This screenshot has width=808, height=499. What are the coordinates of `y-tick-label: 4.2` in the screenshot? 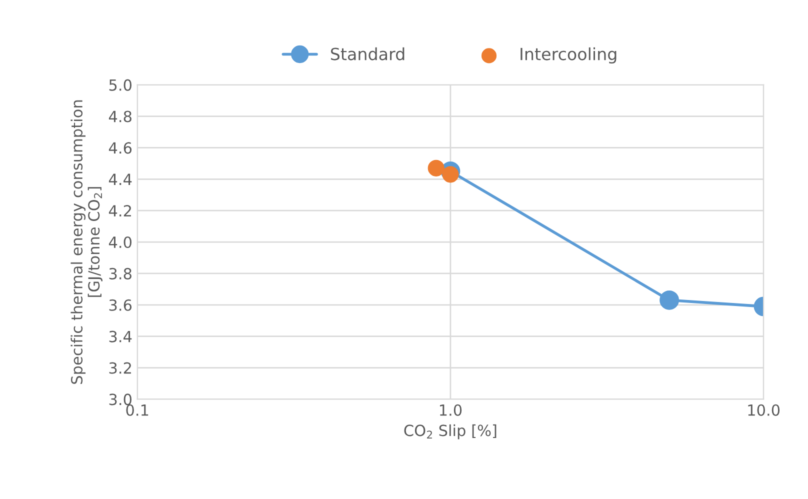 It's located at (119, 210).